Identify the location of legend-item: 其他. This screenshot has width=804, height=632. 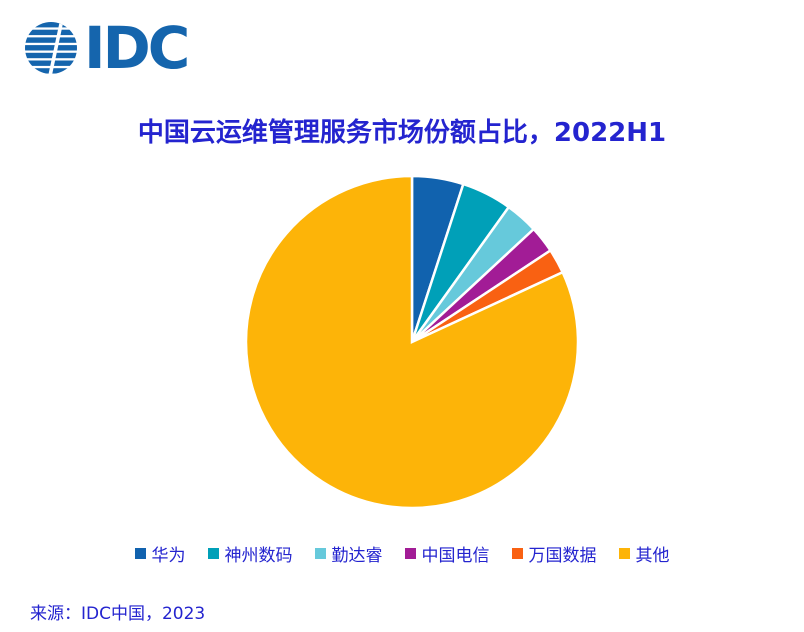
(644, 553).